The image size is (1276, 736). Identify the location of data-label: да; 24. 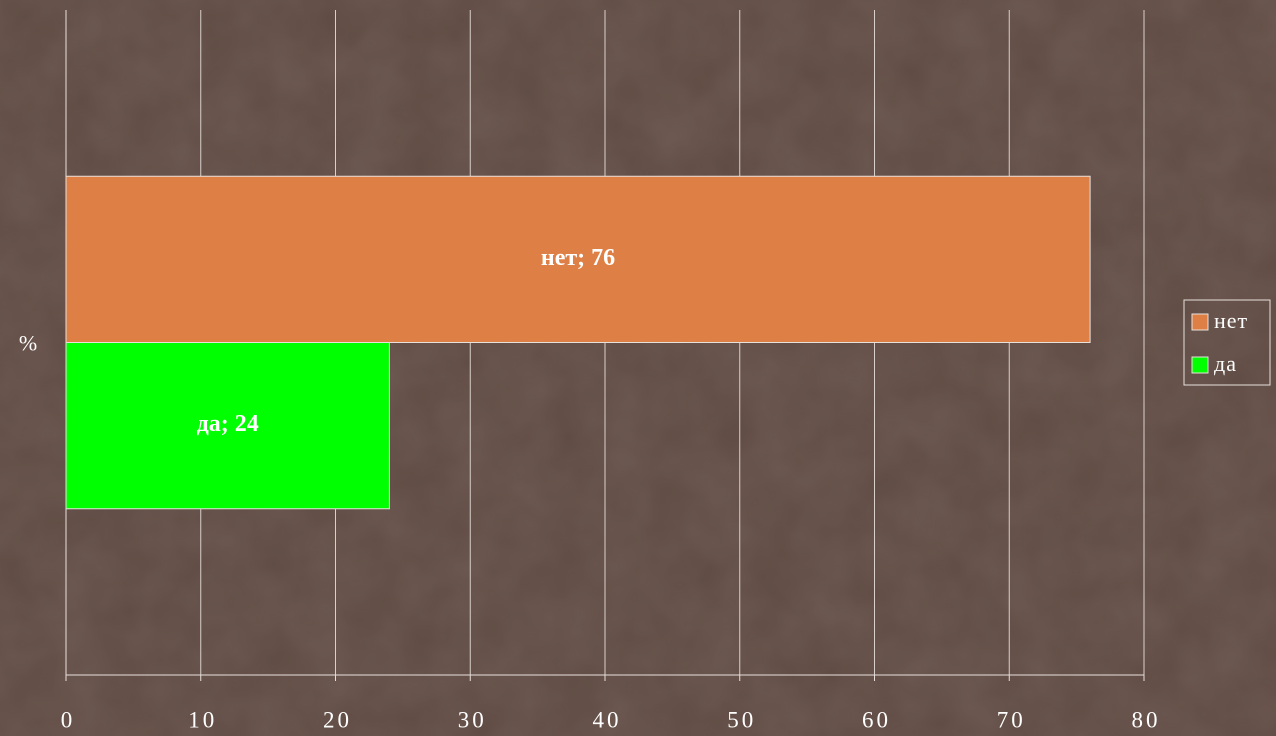
(228, 424).